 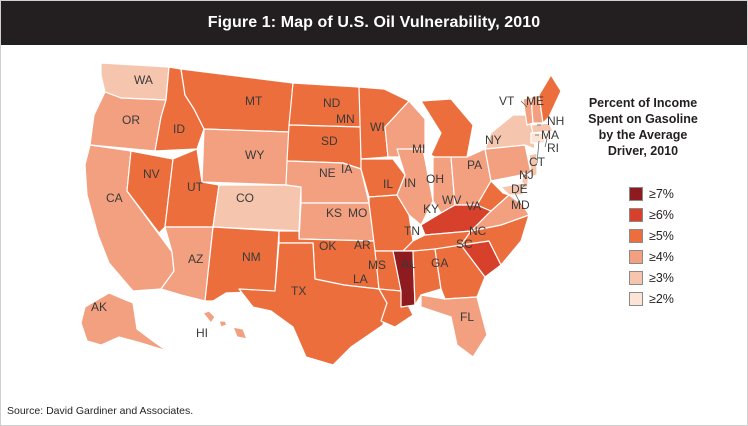 I want to click on state-label-nc: NC, so click(x=478, y=231).